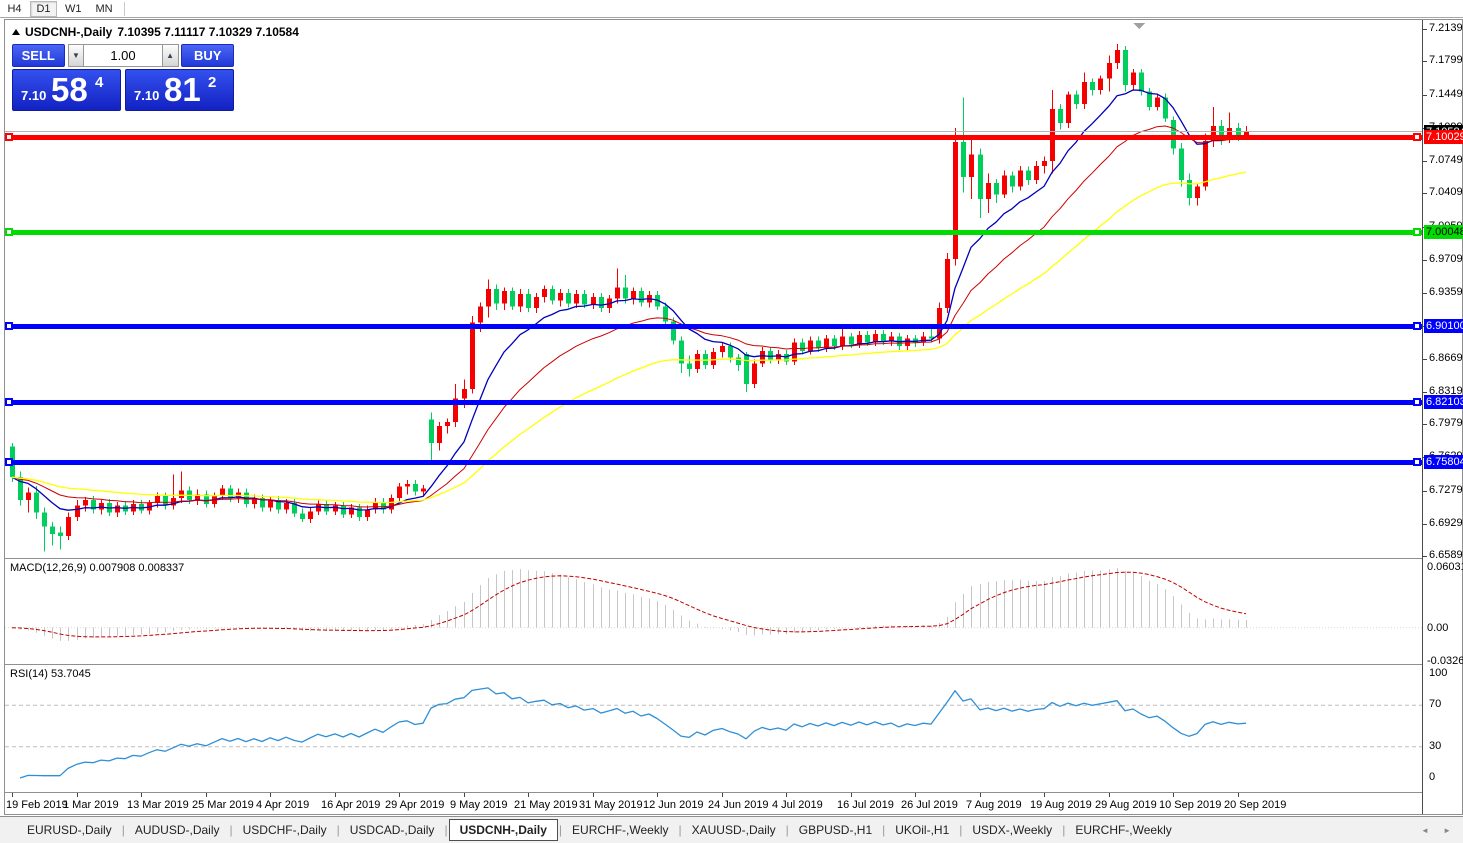  I want to click on sell-price-display: 7.10 58 4, so click(66, 90).